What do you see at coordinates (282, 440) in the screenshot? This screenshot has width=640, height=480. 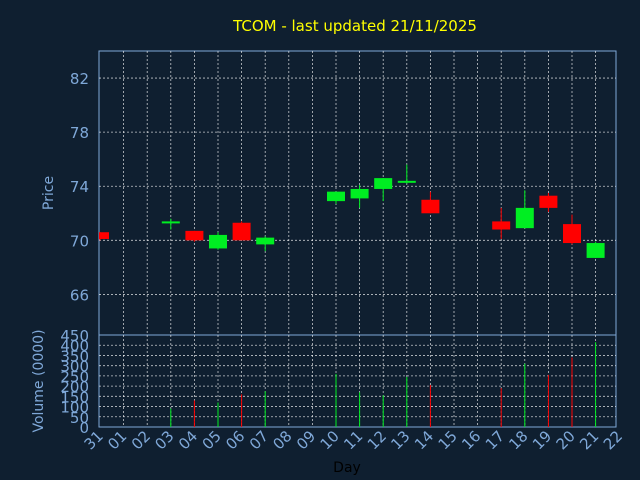 I see `x-tick-label: 08` at bounding box center [282, 440].